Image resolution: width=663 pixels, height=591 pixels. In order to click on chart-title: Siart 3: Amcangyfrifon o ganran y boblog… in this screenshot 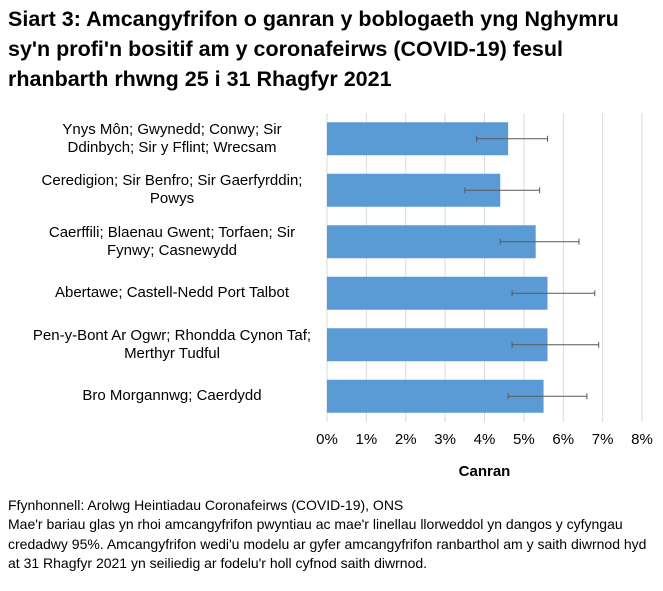, I will do `click(313, 49)`.